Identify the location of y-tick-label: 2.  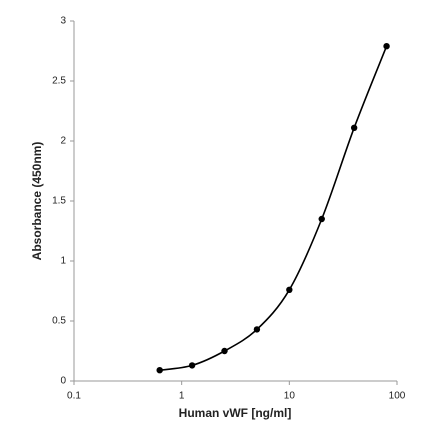
(63, 141).